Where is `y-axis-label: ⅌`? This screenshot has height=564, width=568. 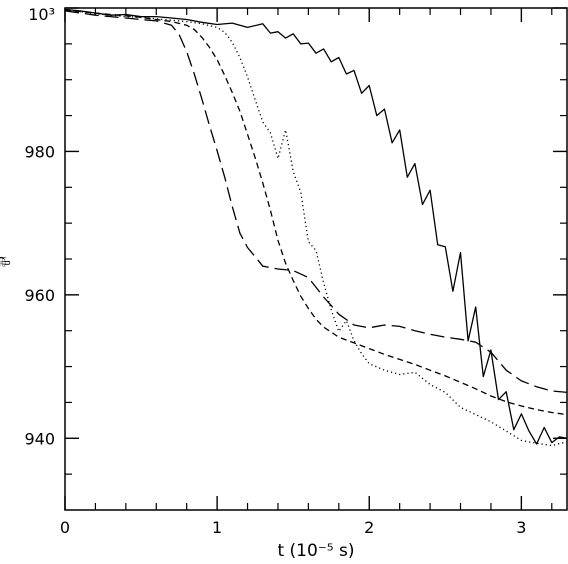
y-axis-label: ⅌ is located at coordinates (7, 261).